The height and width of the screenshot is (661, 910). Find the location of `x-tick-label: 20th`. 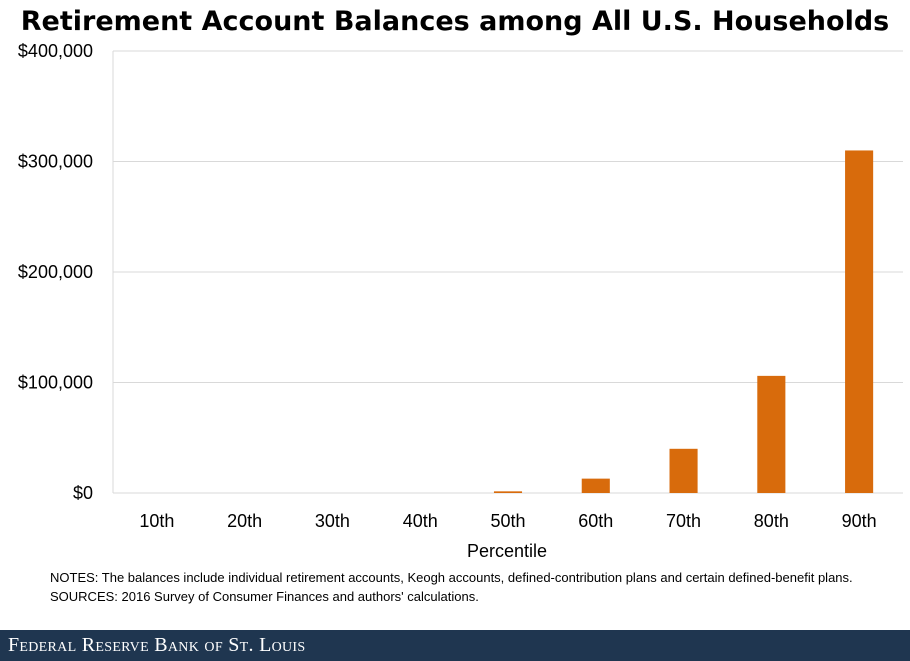

x-tick-label: 20th is located at coordinates (244, 521).